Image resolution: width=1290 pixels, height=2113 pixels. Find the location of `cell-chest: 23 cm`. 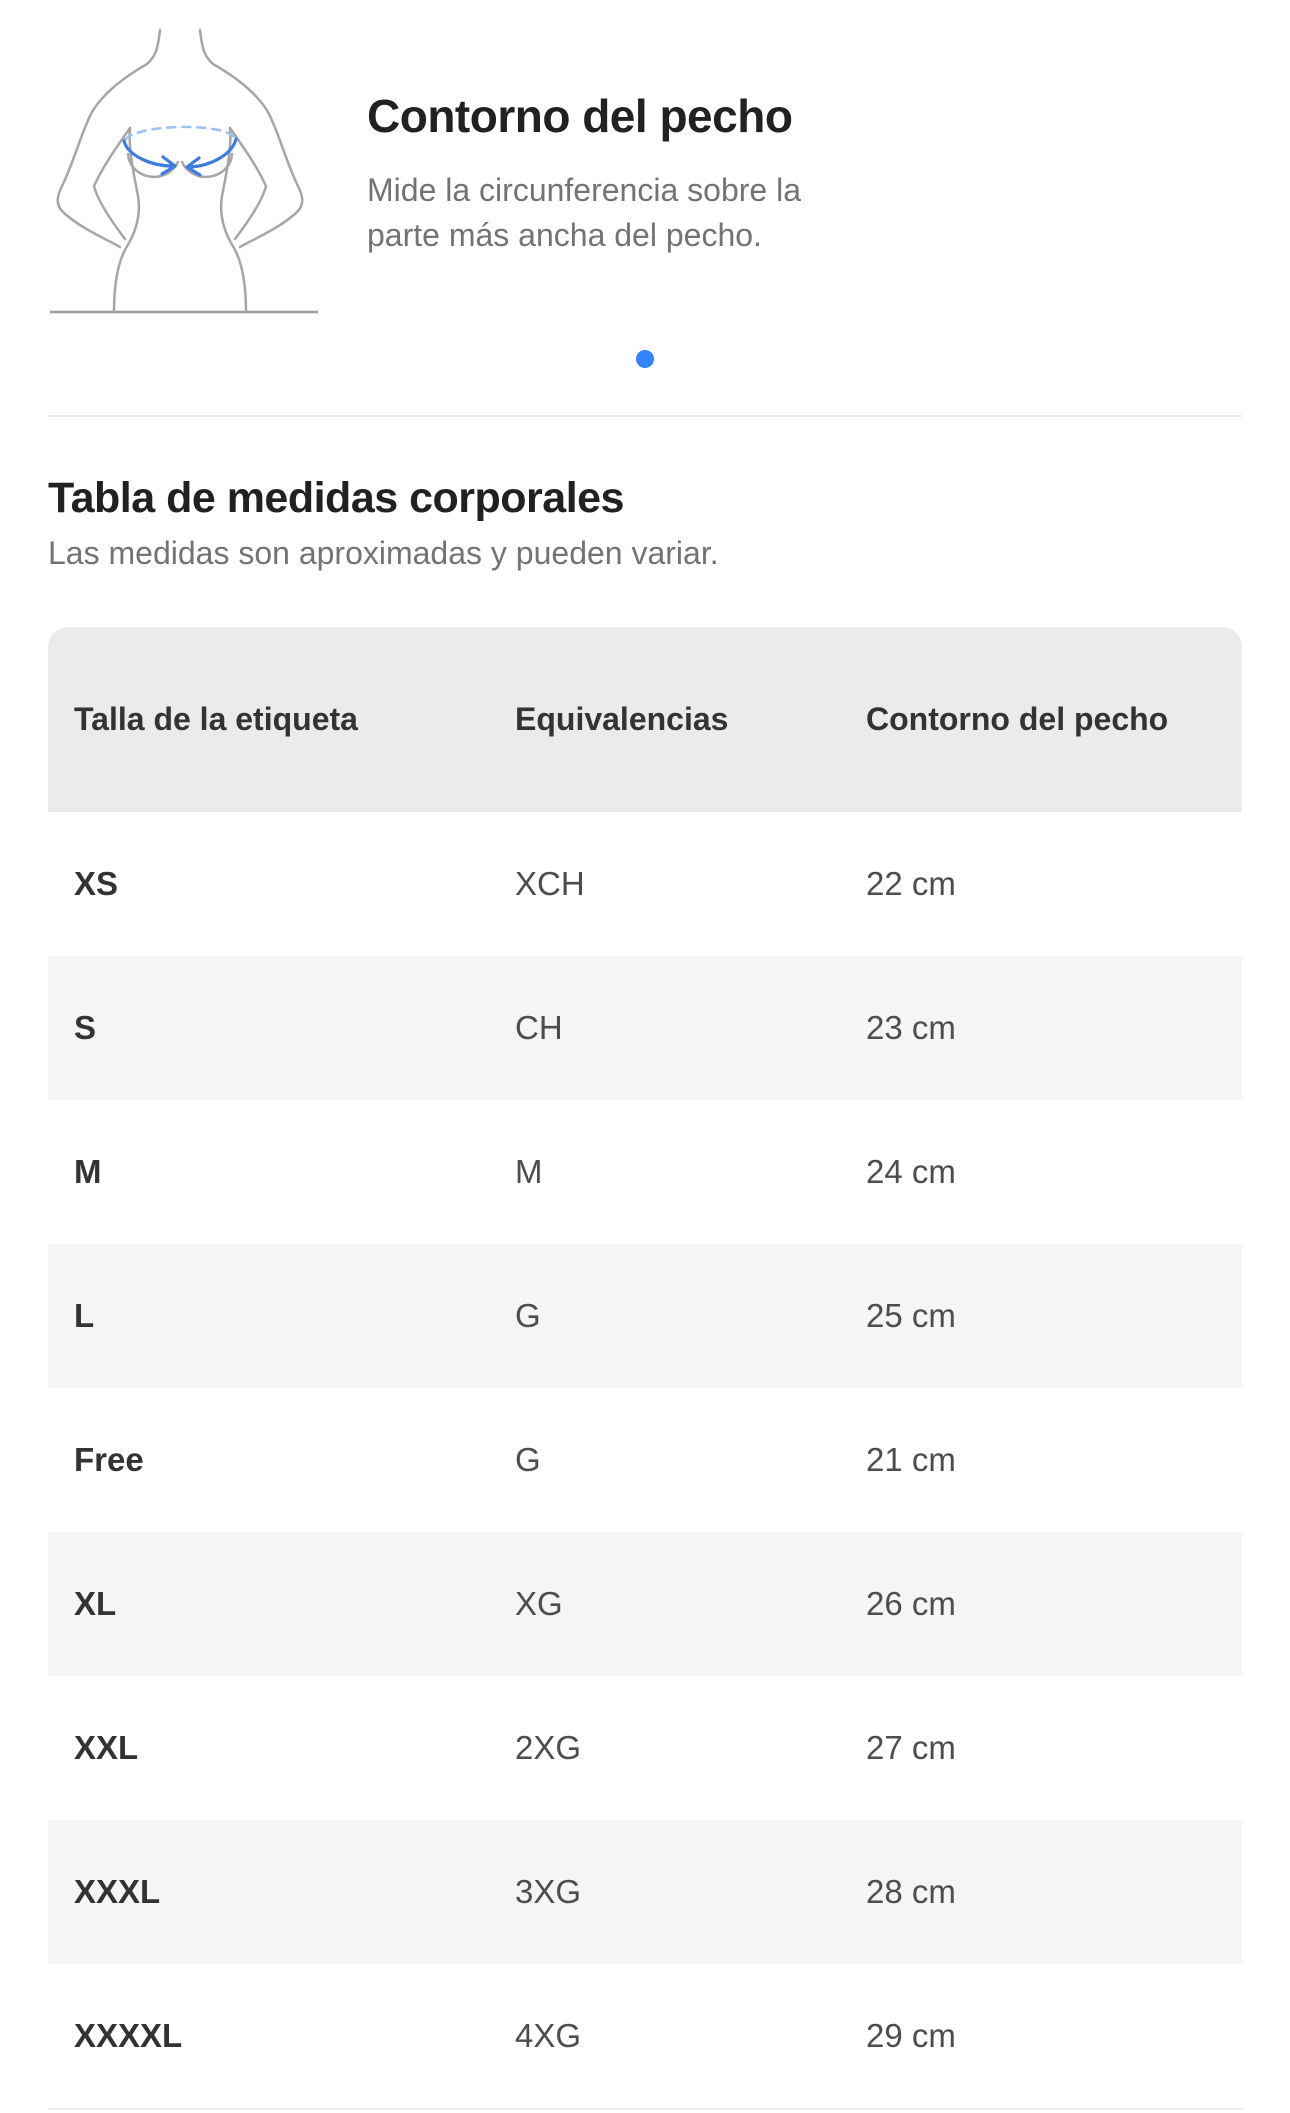

cell-chest: 23 cm is located at coordinates (911, 1027).